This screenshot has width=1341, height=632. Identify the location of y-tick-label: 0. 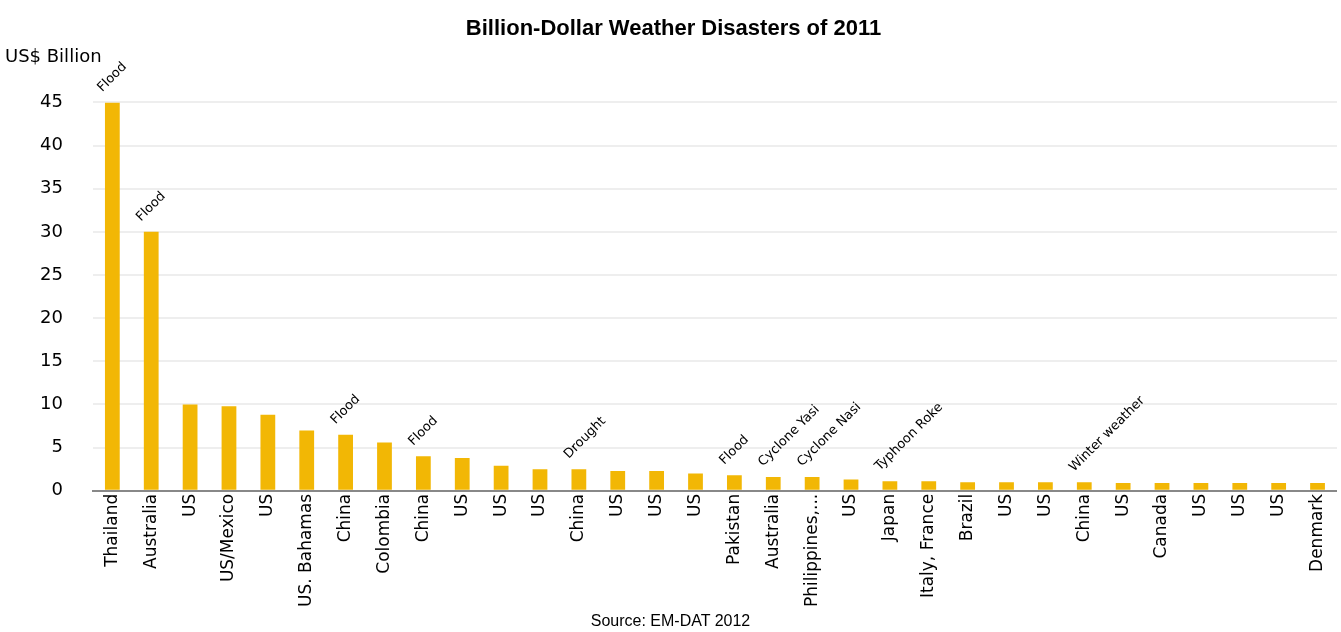
(57, 489).